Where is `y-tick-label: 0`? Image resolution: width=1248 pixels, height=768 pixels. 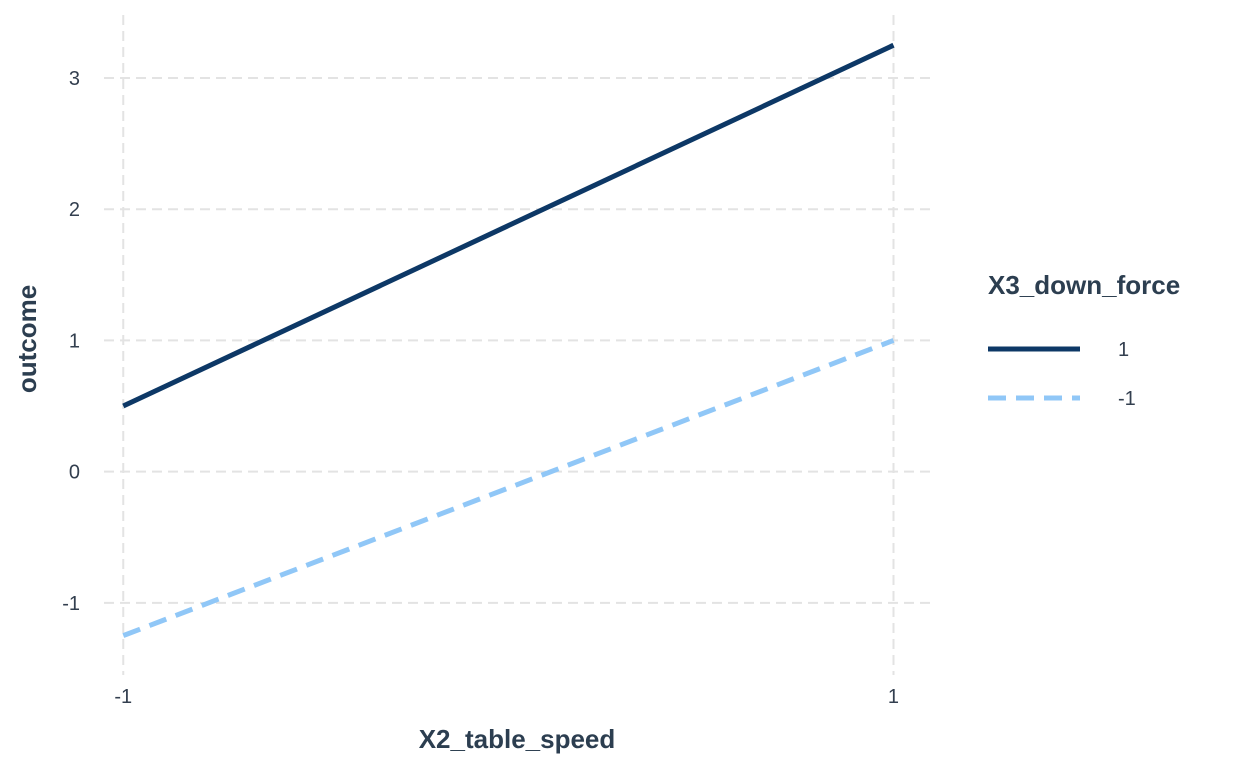
y-tick-label: 0 is located at coordinates (74, 473).